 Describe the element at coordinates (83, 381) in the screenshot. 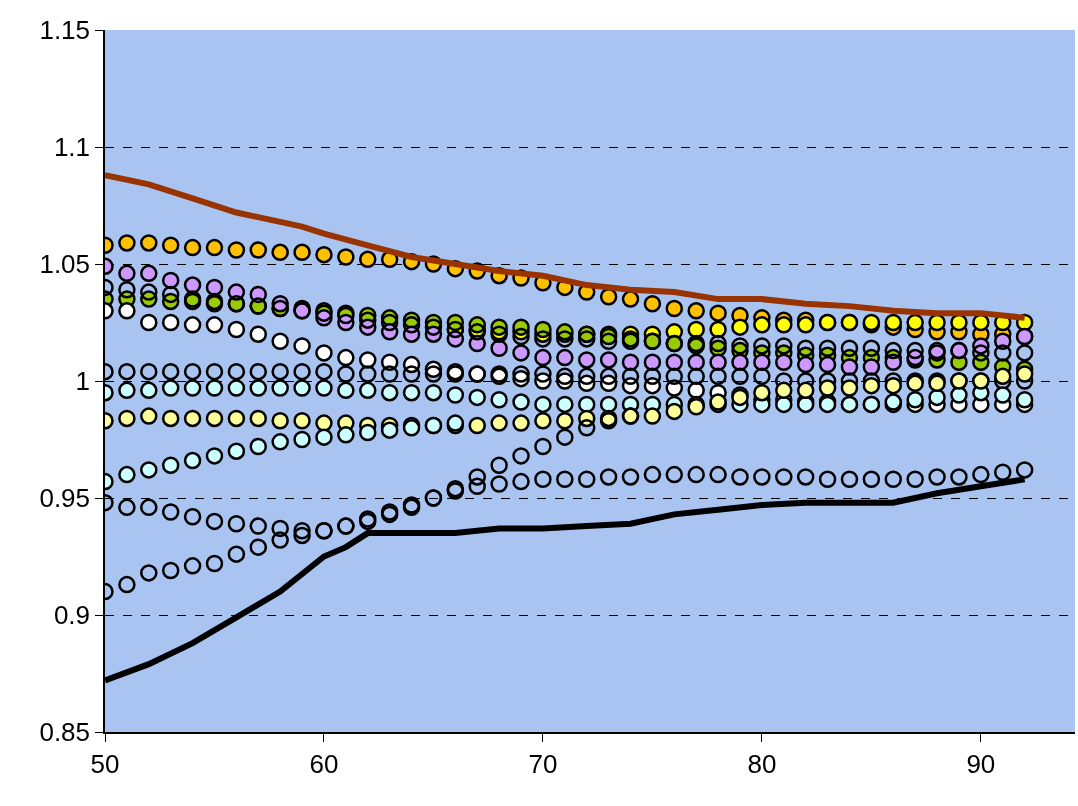

I see `y-tick-label: 1` at that location.